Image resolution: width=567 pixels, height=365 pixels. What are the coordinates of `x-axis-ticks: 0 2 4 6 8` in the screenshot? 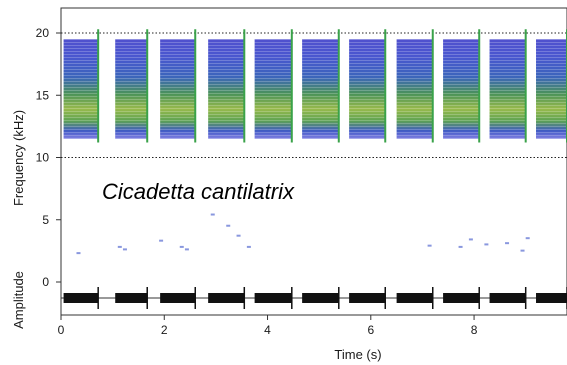 It's located at (268, 326).